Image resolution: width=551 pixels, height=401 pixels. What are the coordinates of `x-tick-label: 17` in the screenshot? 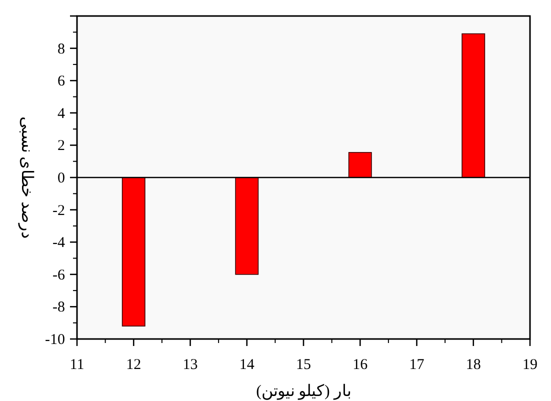 It's located at (417, 365).